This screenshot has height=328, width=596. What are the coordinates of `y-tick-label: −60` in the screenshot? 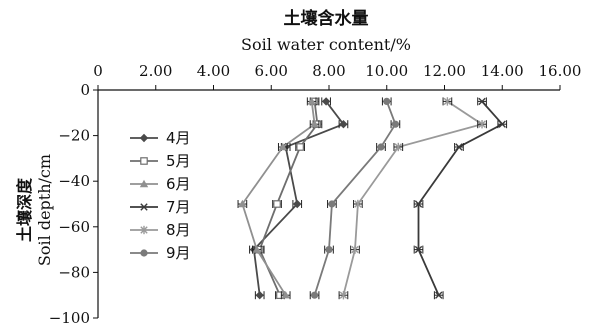 It's located at (74, 227).